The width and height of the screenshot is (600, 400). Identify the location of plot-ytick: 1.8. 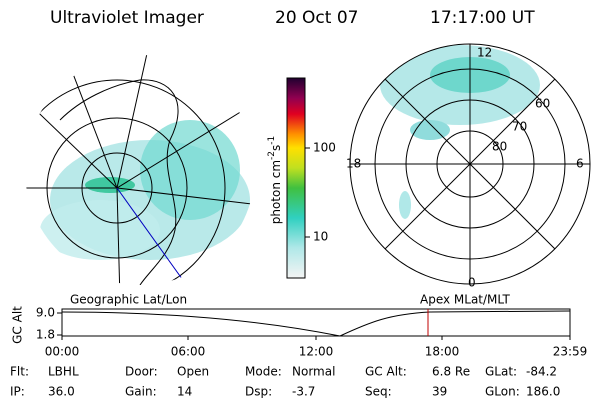
(45, 335).